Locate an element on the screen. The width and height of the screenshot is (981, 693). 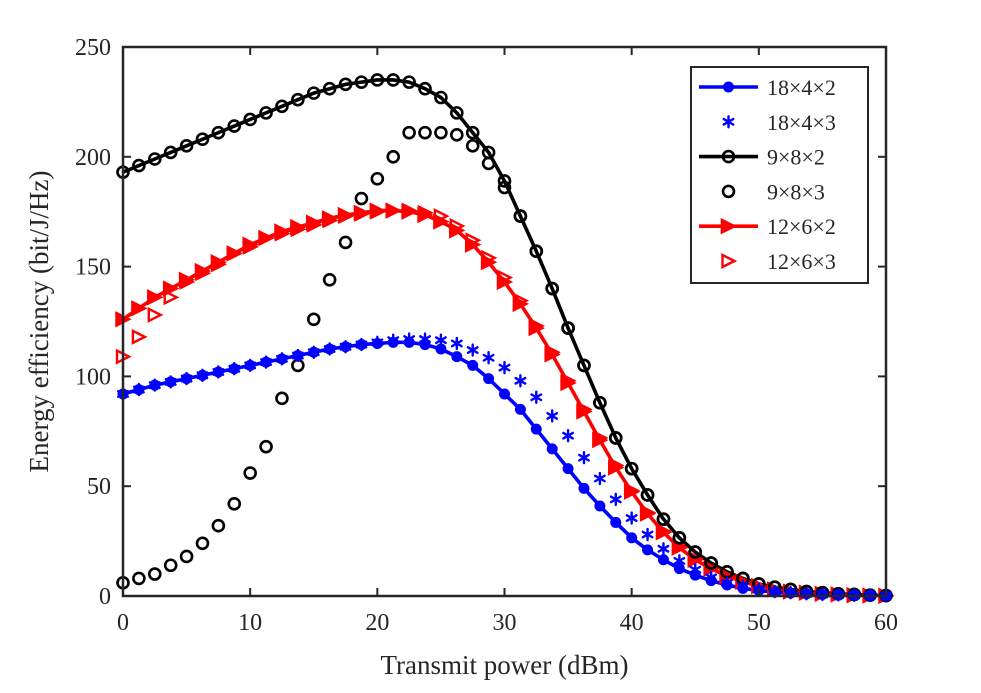
legend-item: 12×6×3 is located at coordinates (778, 261).